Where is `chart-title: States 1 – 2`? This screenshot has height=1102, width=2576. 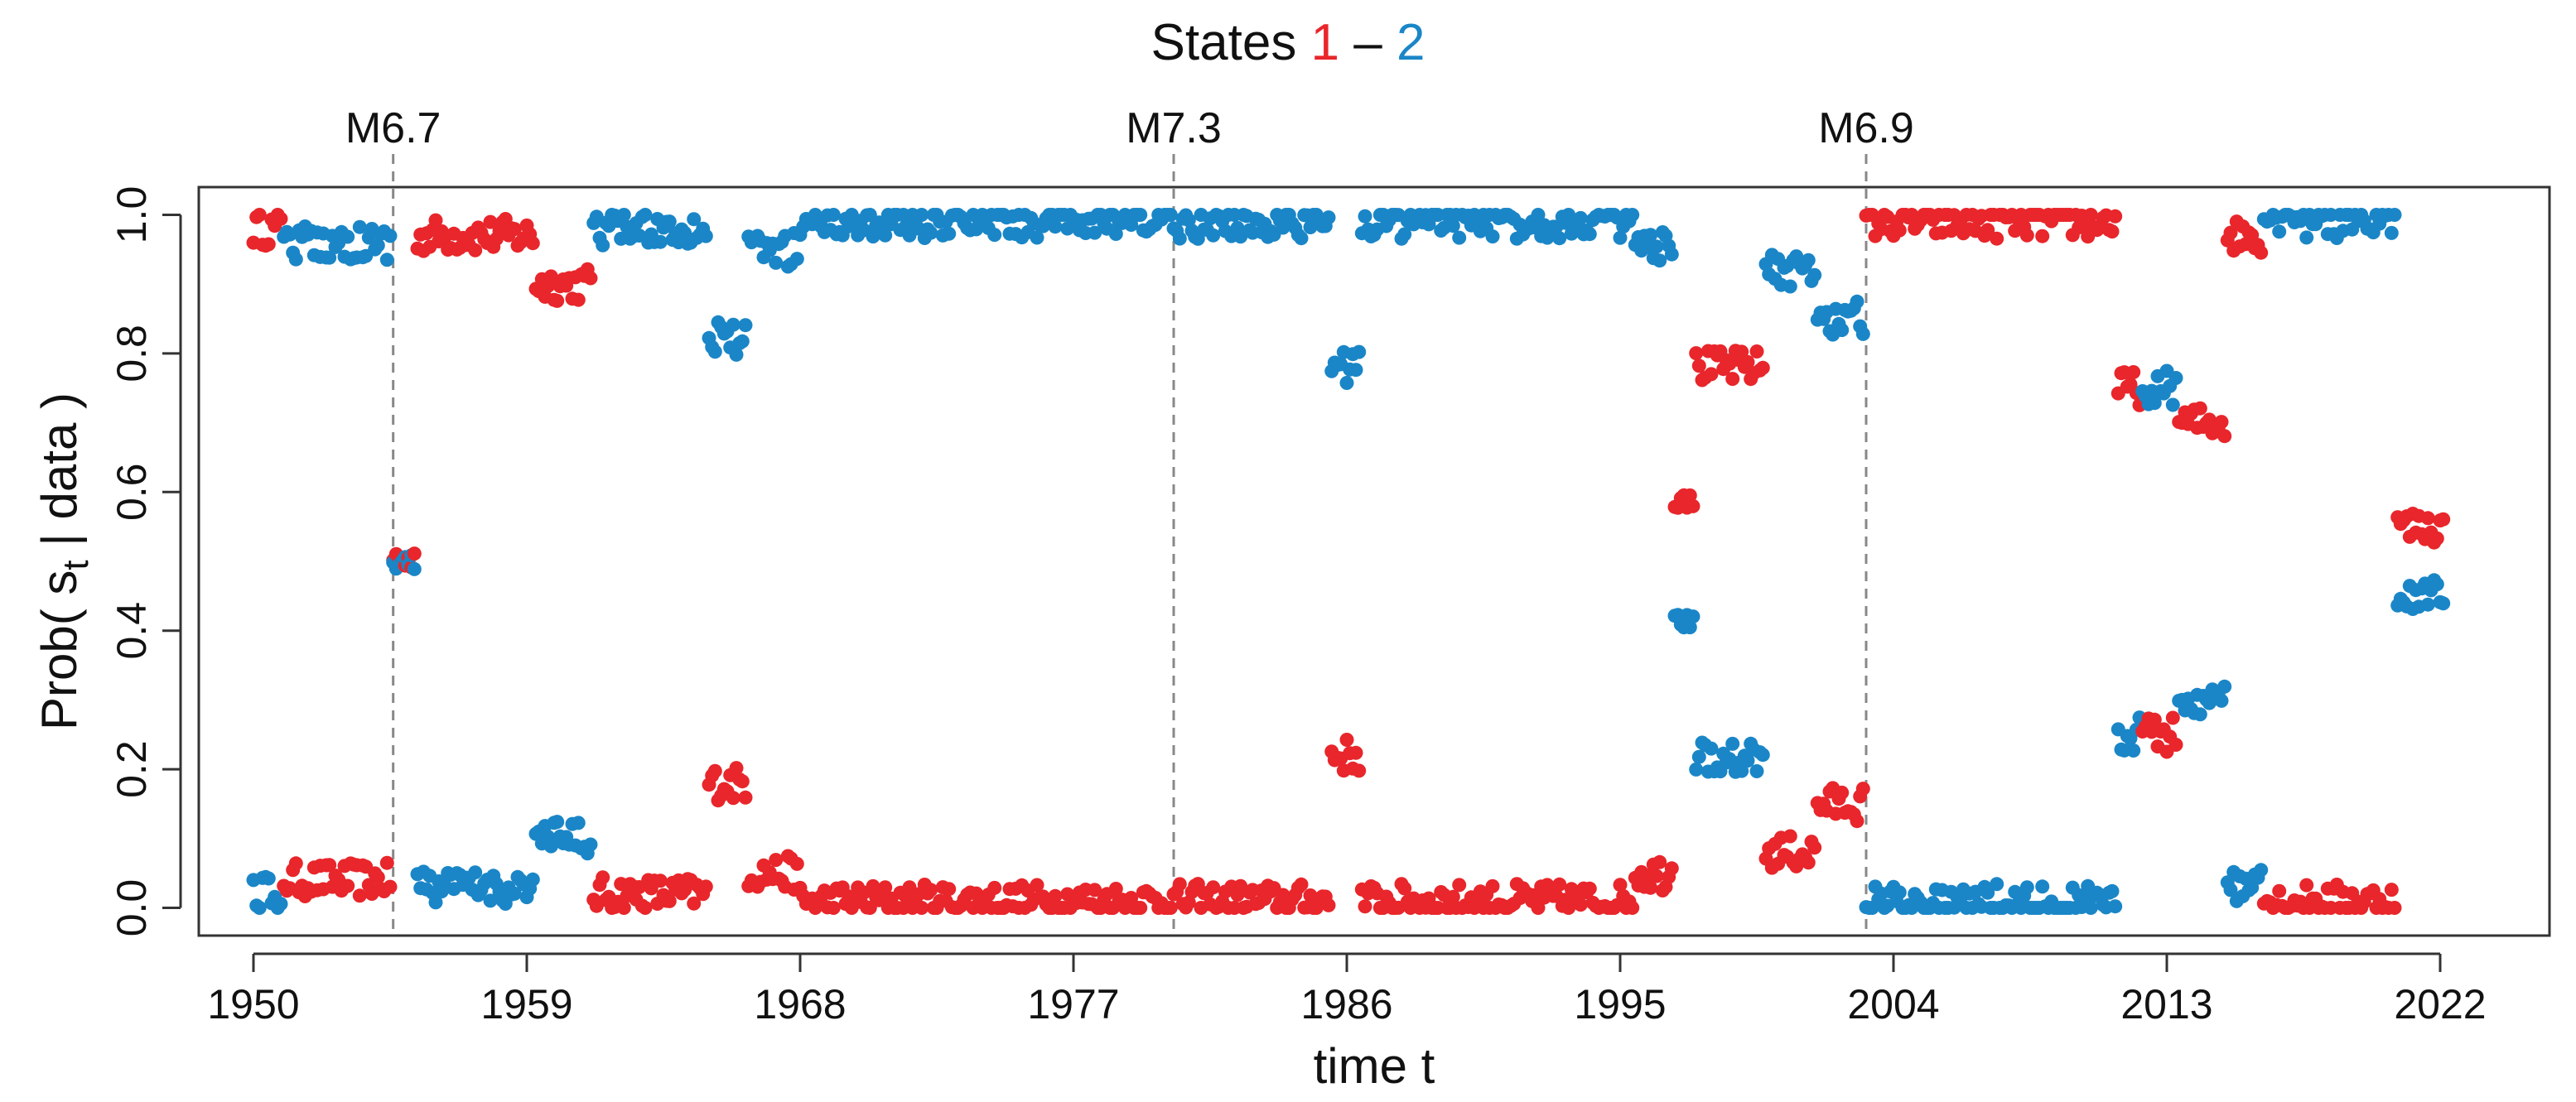
chart-title: States 1 – 2 is located at coordinates (1288, 42).